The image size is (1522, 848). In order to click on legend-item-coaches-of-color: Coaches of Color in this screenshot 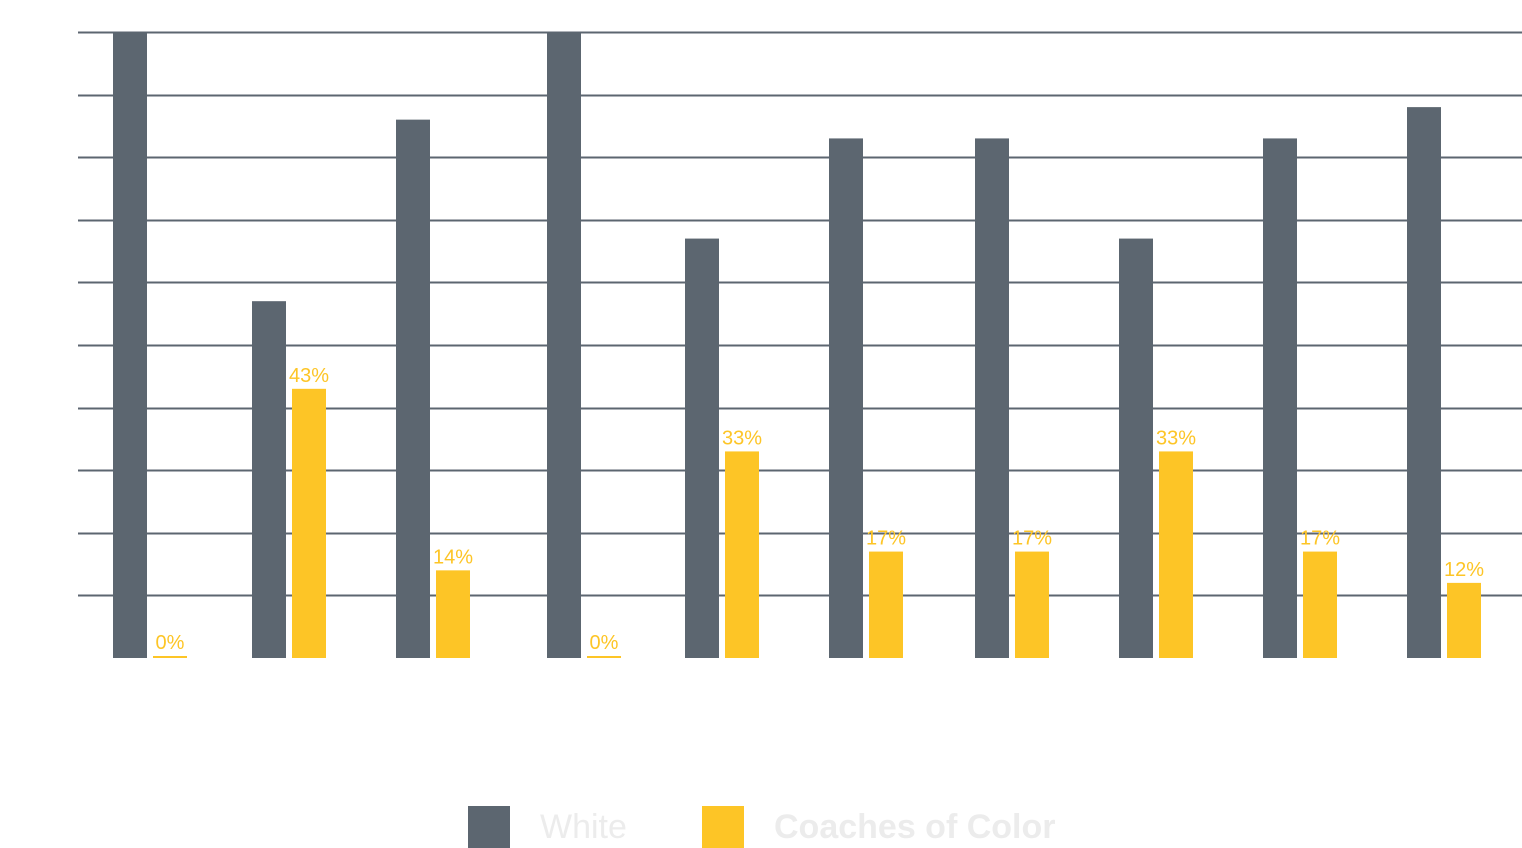, I will do `click(878, 827)`.